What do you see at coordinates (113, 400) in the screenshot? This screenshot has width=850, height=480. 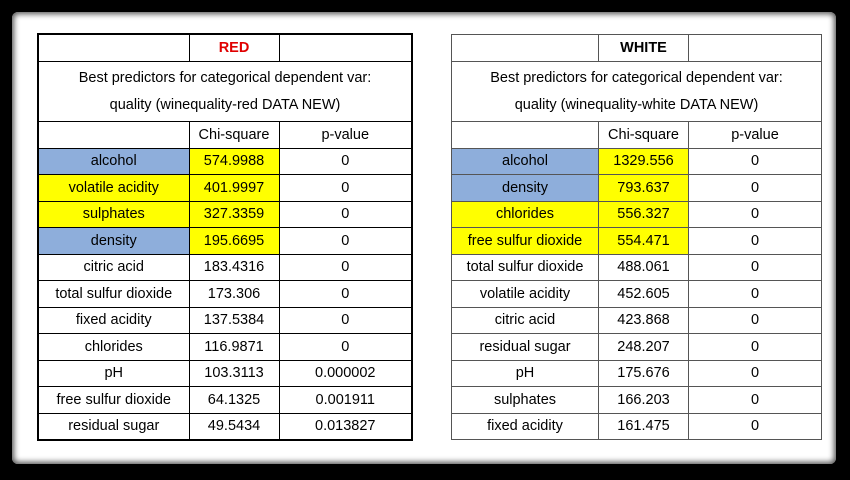 I see `red-predictor-name: free sulfur dioxide` at bounding box center [113, 400].